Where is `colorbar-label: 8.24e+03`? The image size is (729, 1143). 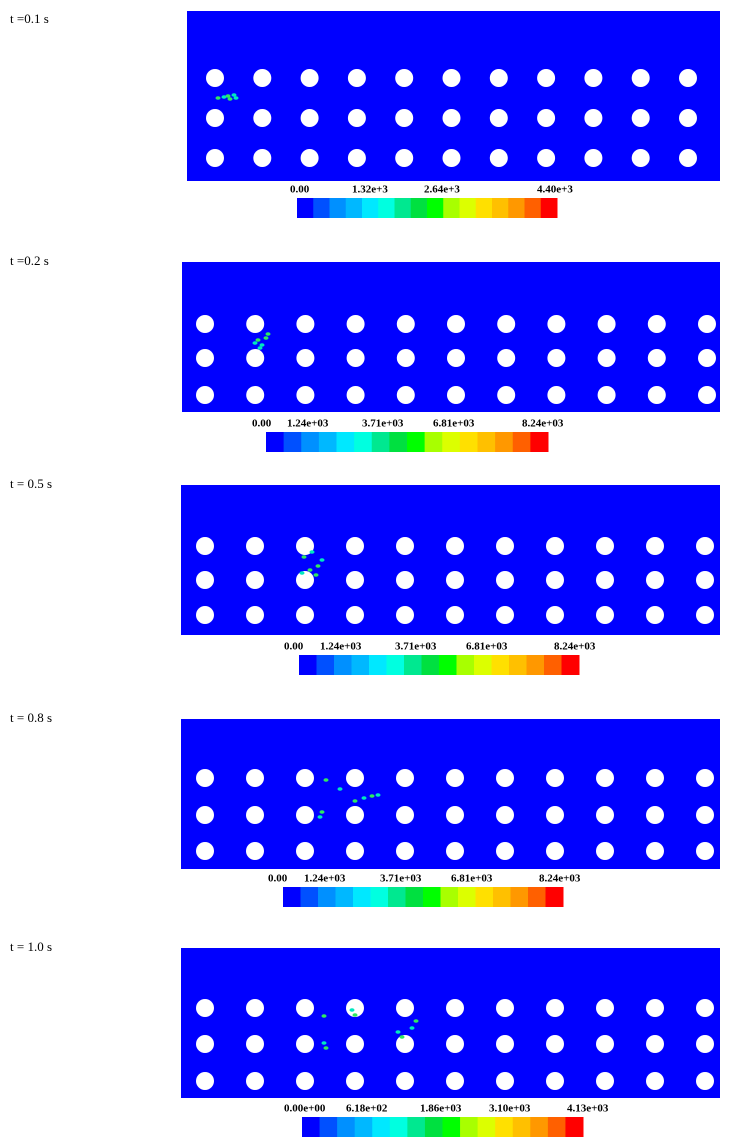 colorbar-label: 8.24e+03 is located at coordinates (543, 424).